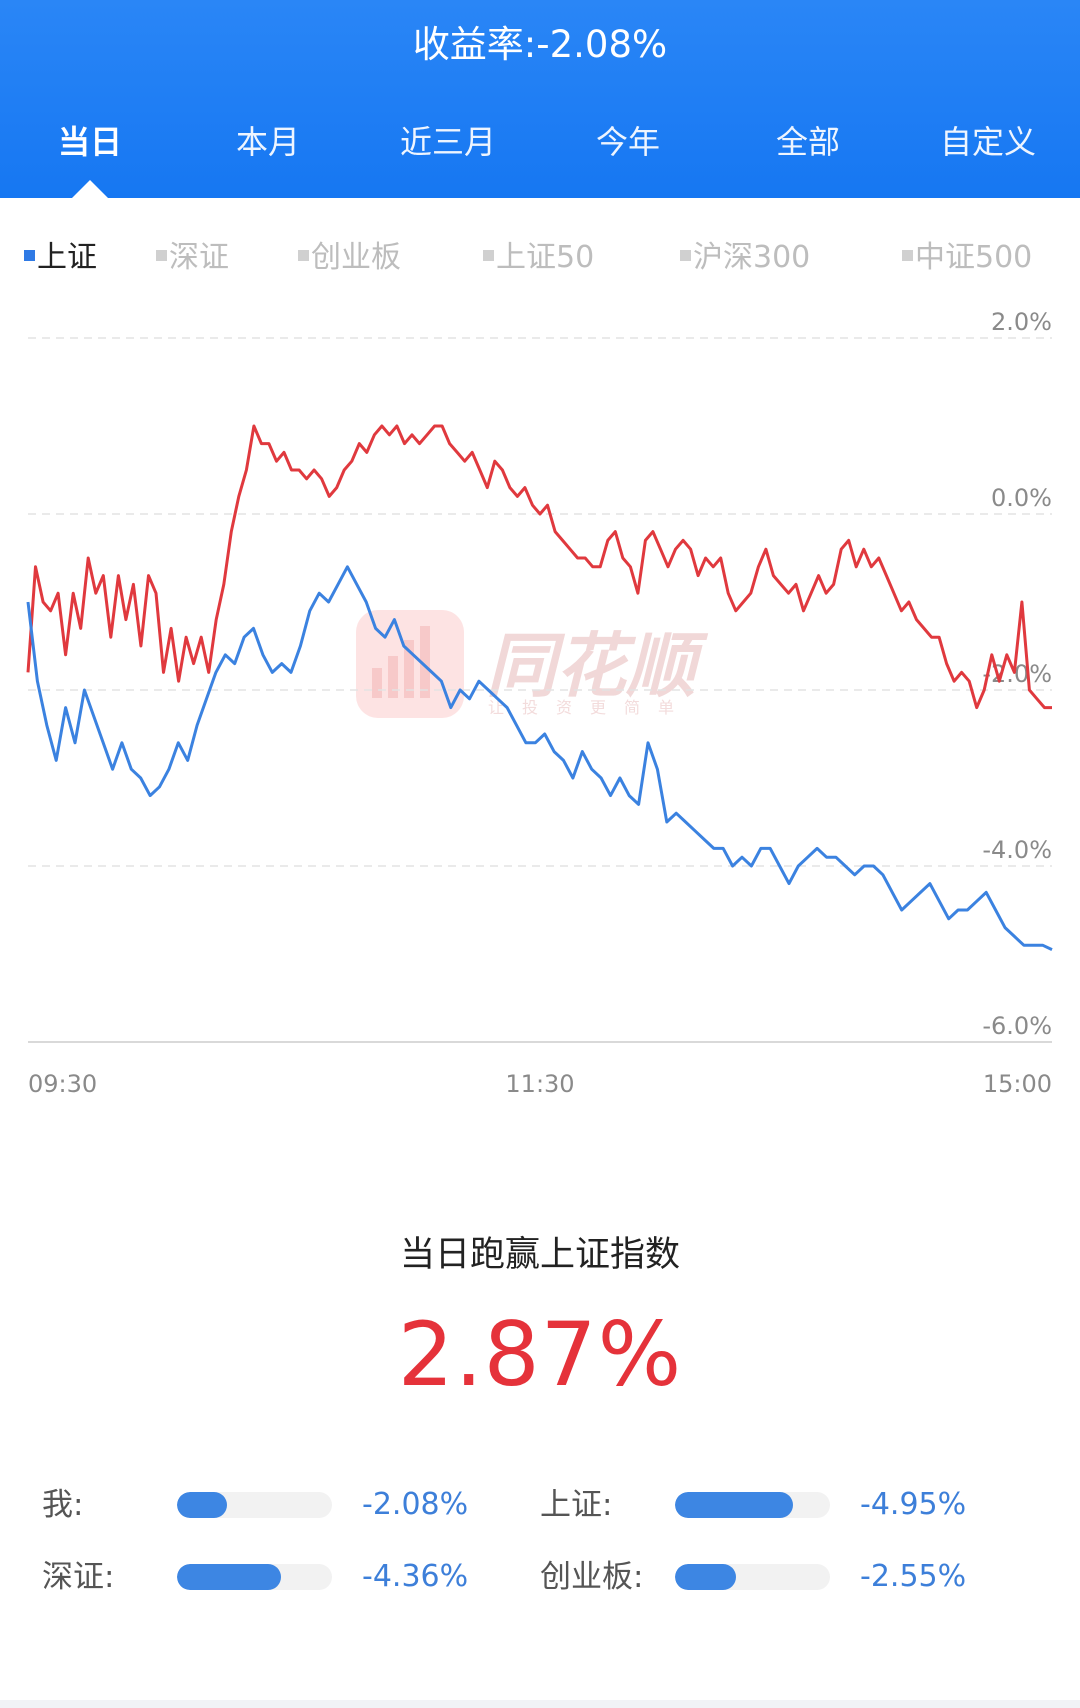  What do you see at coordinates (913, 1576) in the screenshot?
I see `comparison-value: -2.55%` at bounding box center [913, 1576].